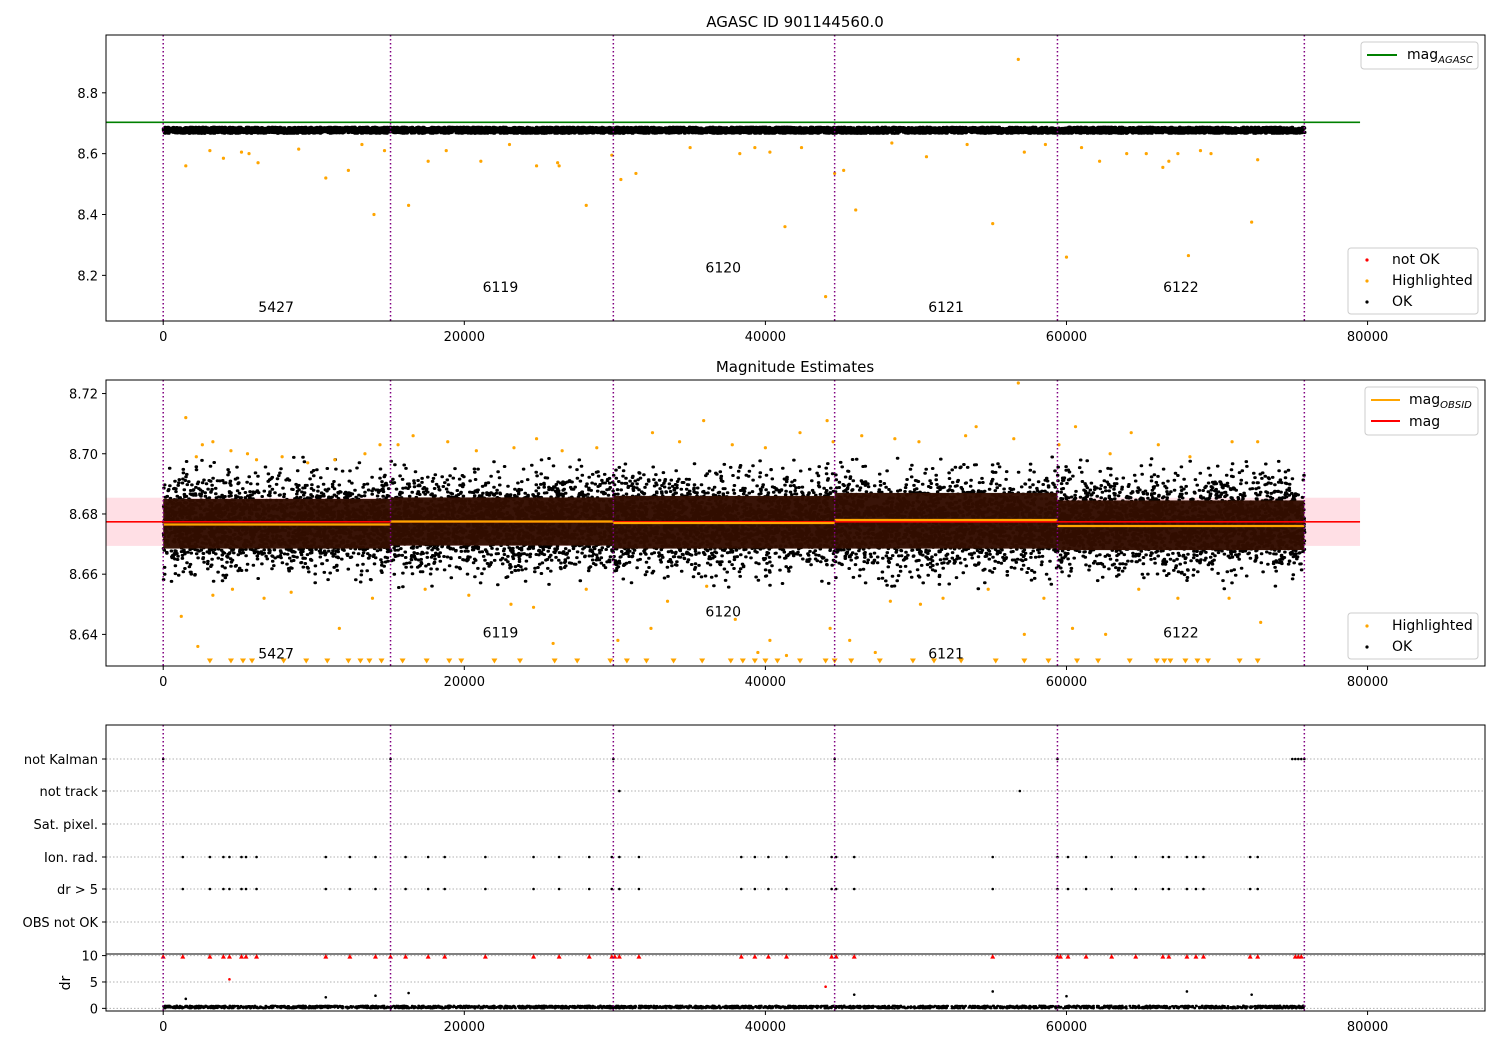 This screenshot has height=1050, width=1500. I want to click on y-tick-label: 8.68, so click(83, 515).